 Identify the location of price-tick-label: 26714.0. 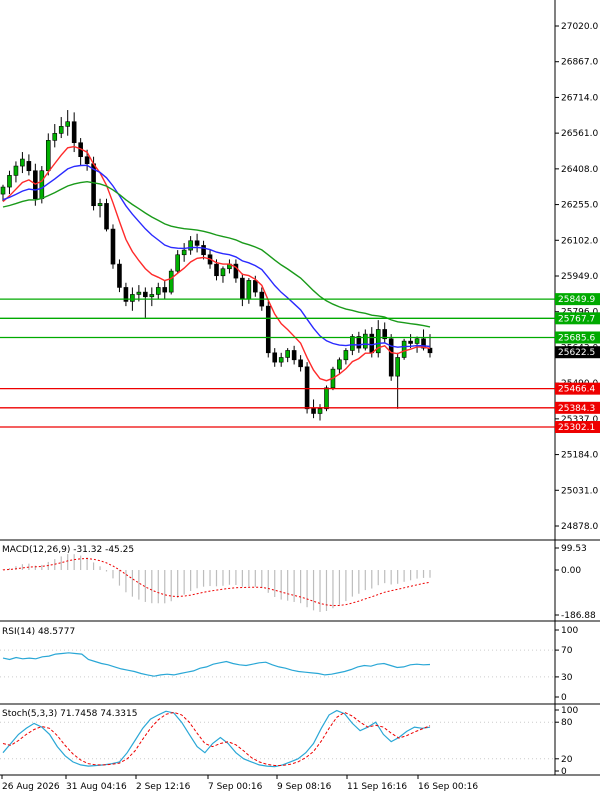
(579, 98).